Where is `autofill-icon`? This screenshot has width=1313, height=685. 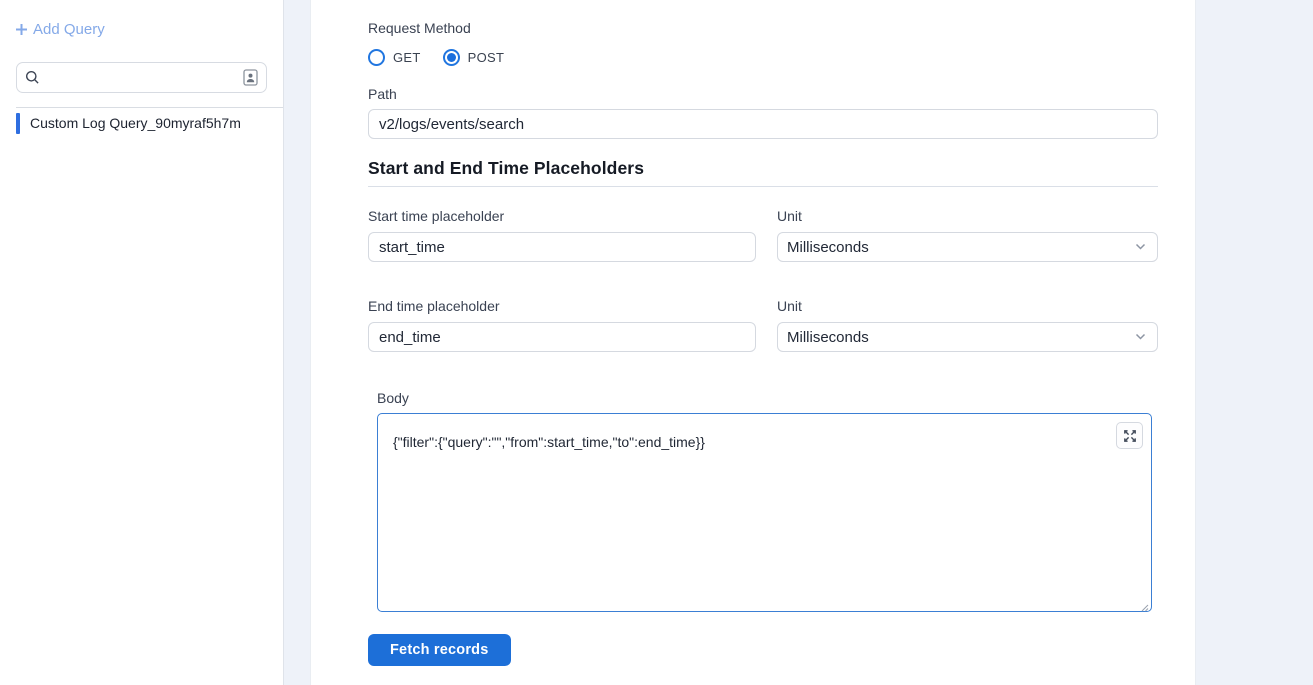
autofill-icon is located at coordinates (250, 77).